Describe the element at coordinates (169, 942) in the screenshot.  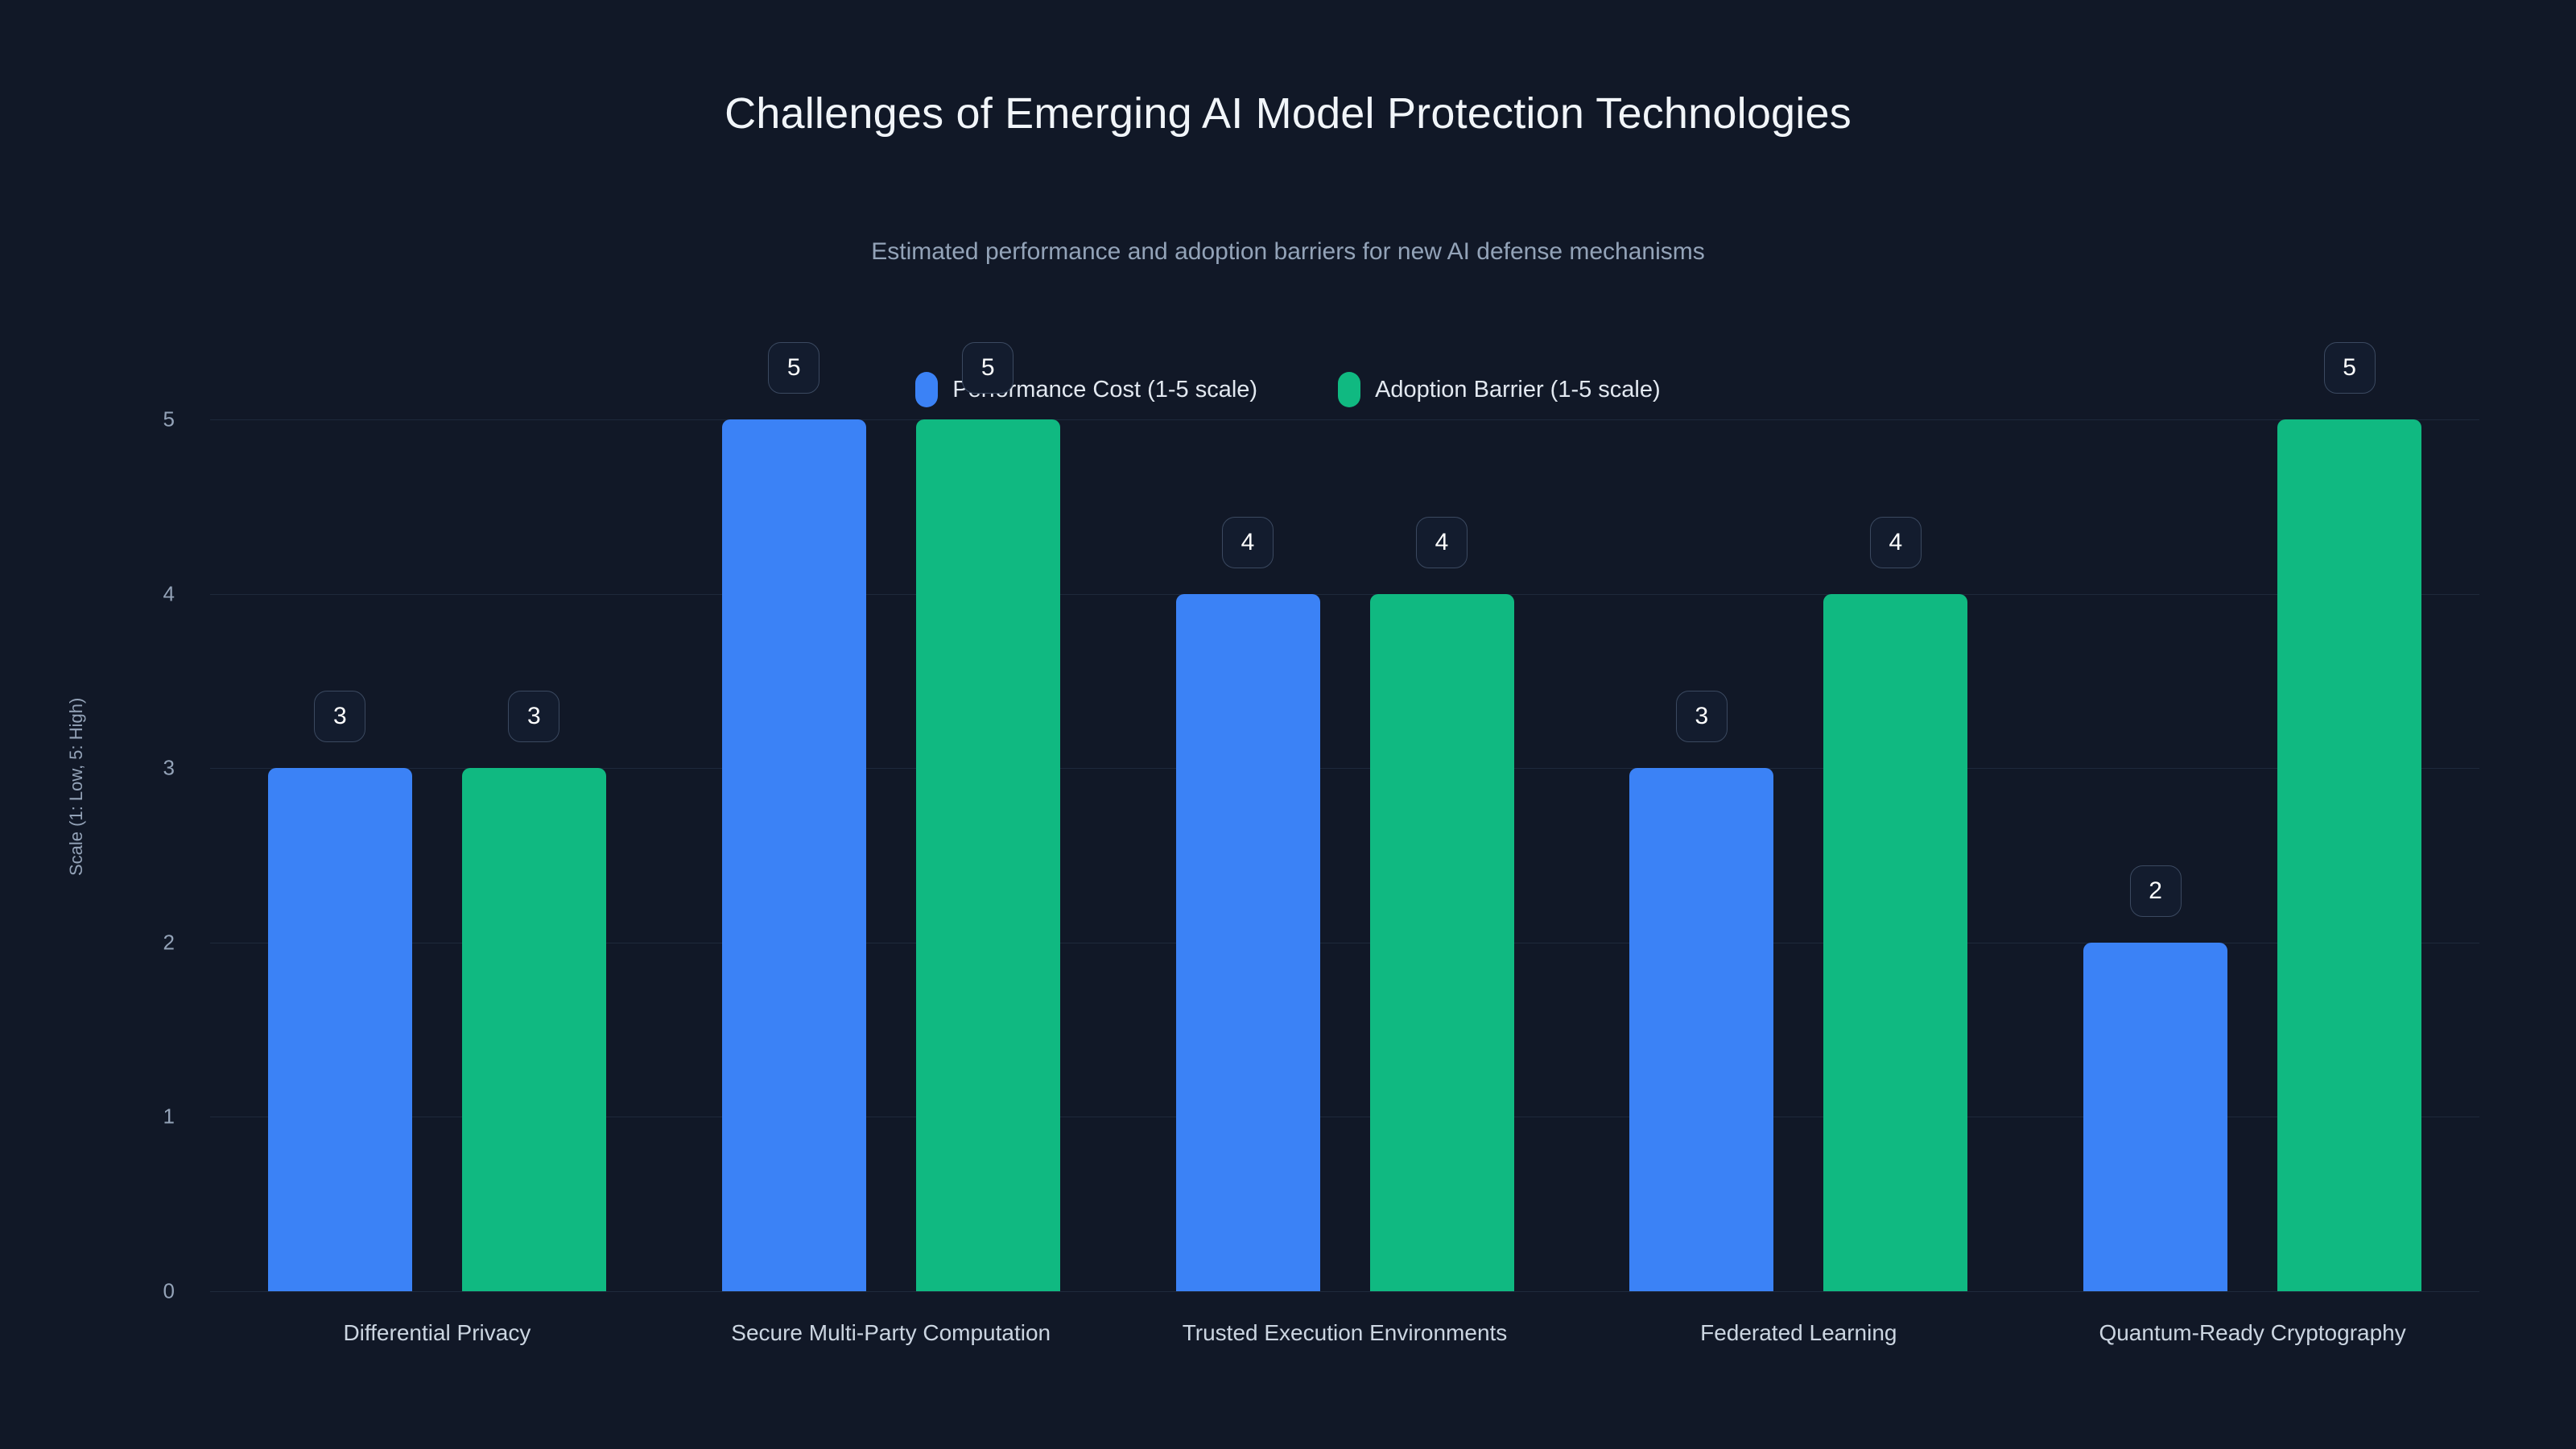
I see `y-axis-tick-label: 2` at that location.